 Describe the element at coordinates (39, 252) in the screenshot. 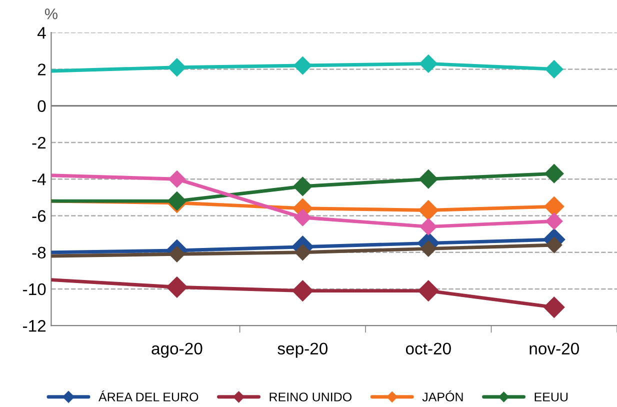

I see `y-tick-label: -8` at that location.